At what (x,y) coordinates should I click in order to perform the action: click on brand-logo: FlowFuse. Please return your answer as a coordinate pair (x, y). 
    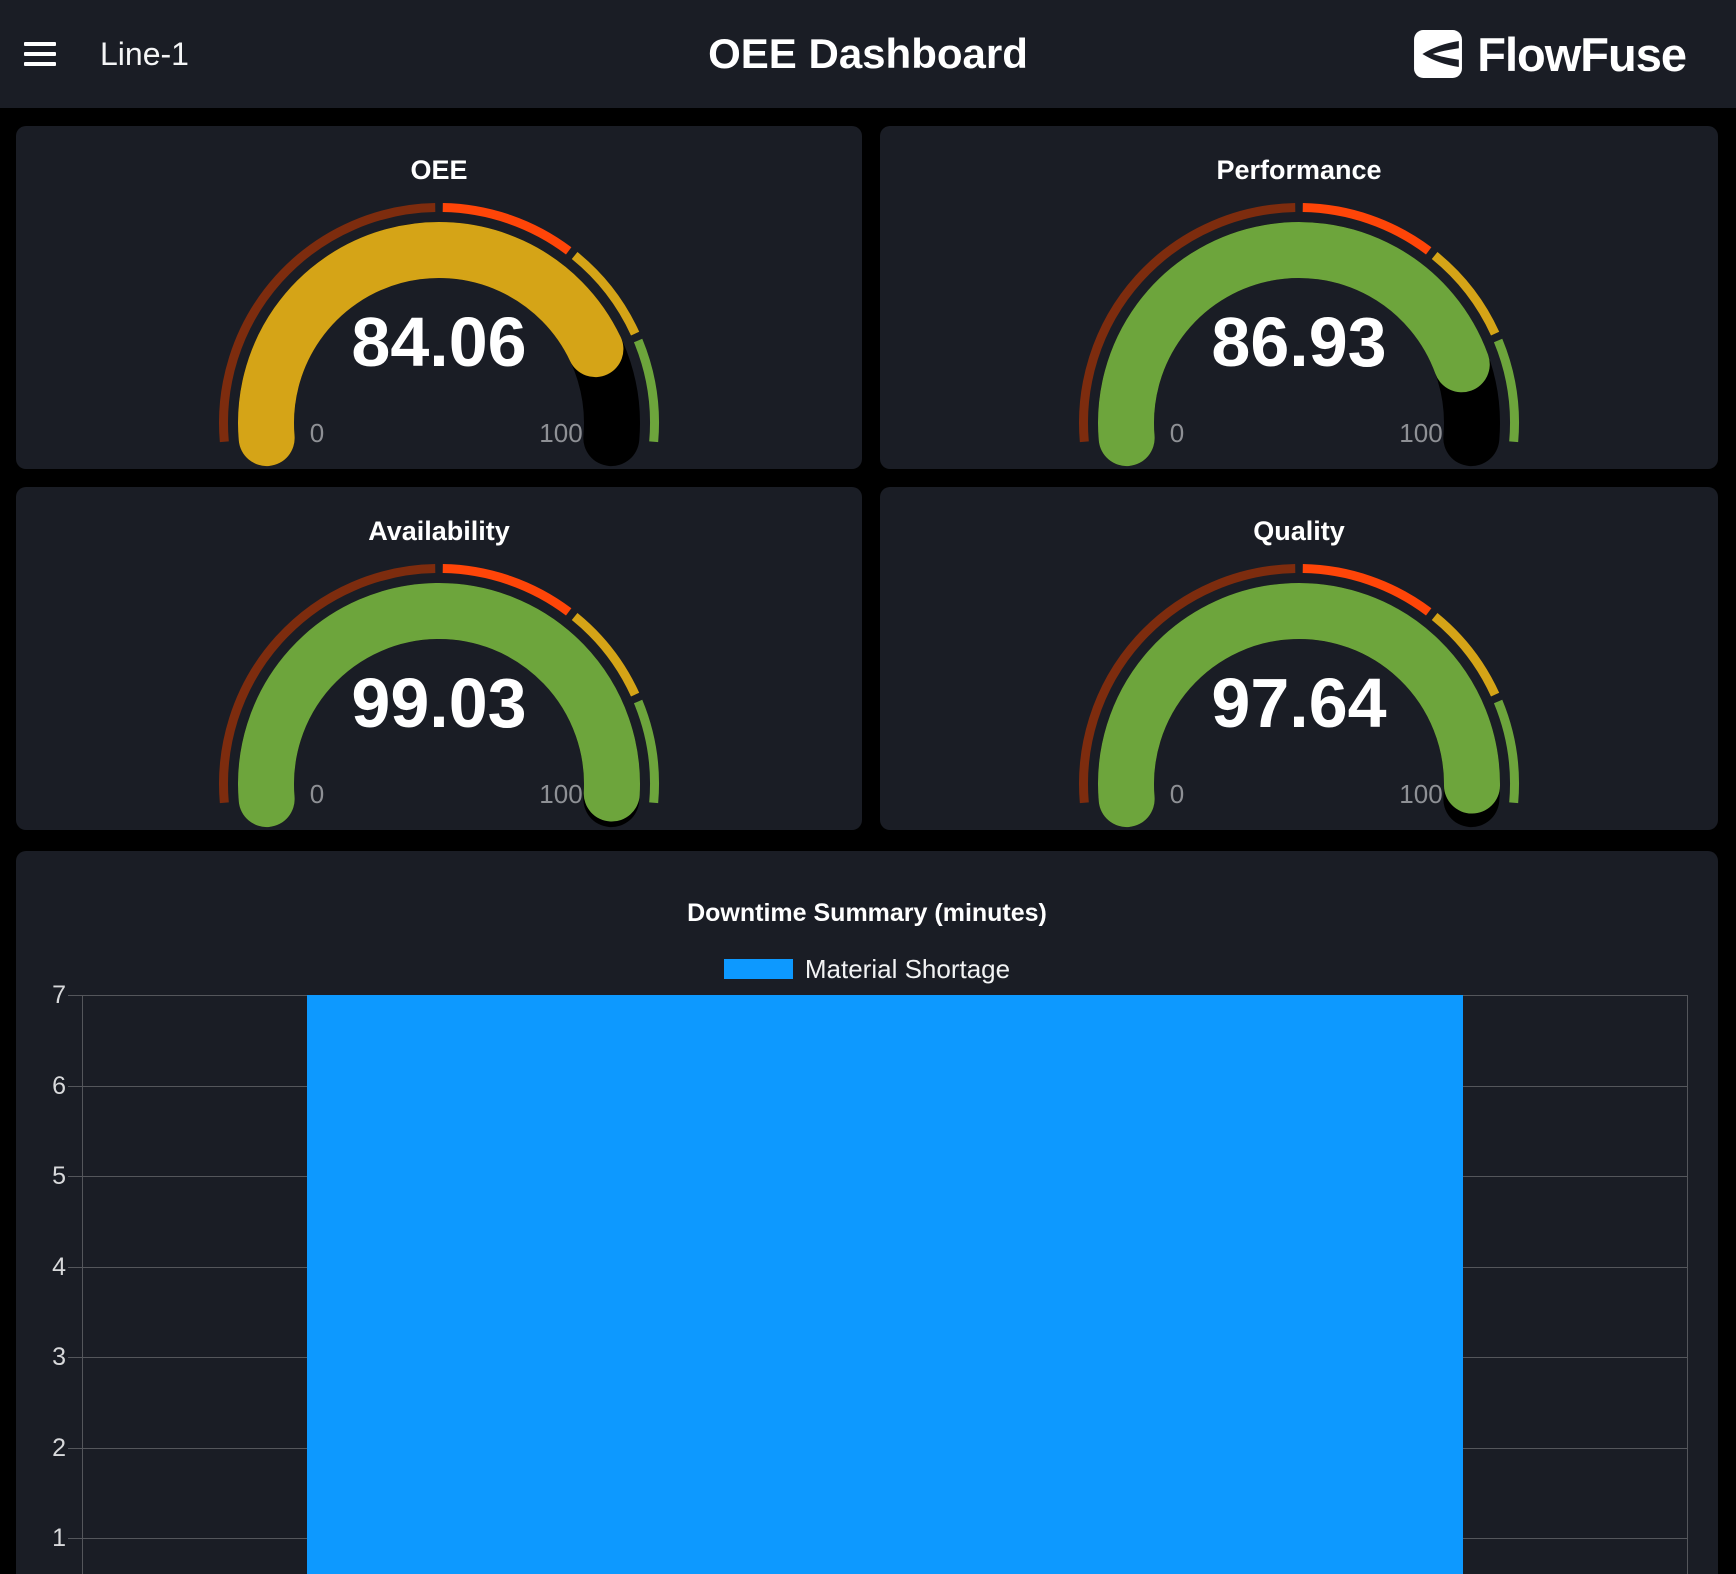
    Looking at the image, I should click on (1550, 54).